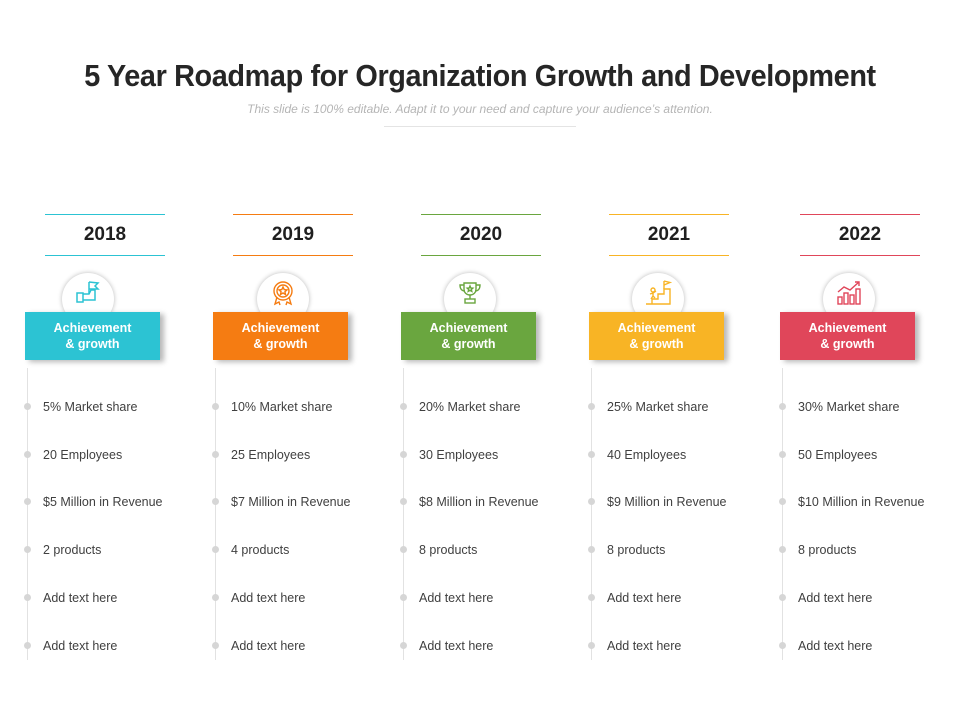 The image size is (960, 720). What do you see at coordinates (669, 235) in the screenshot?
I see `year-heading: 2021` at bounding box center [669, 235].